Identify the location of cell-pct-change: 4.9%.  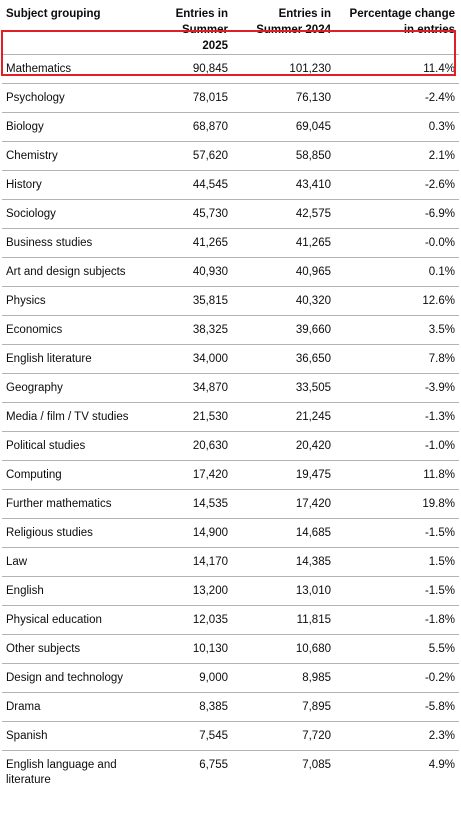
(441, 765).